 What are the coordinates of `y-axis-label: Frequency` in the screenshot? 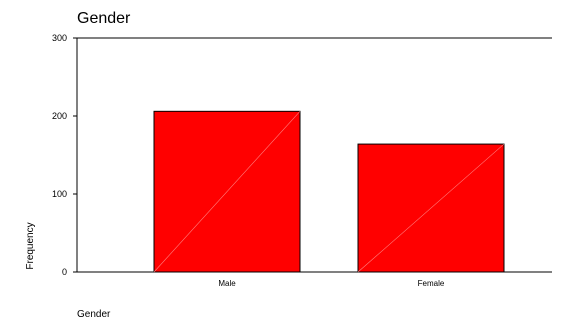 It's located at (30, 245).